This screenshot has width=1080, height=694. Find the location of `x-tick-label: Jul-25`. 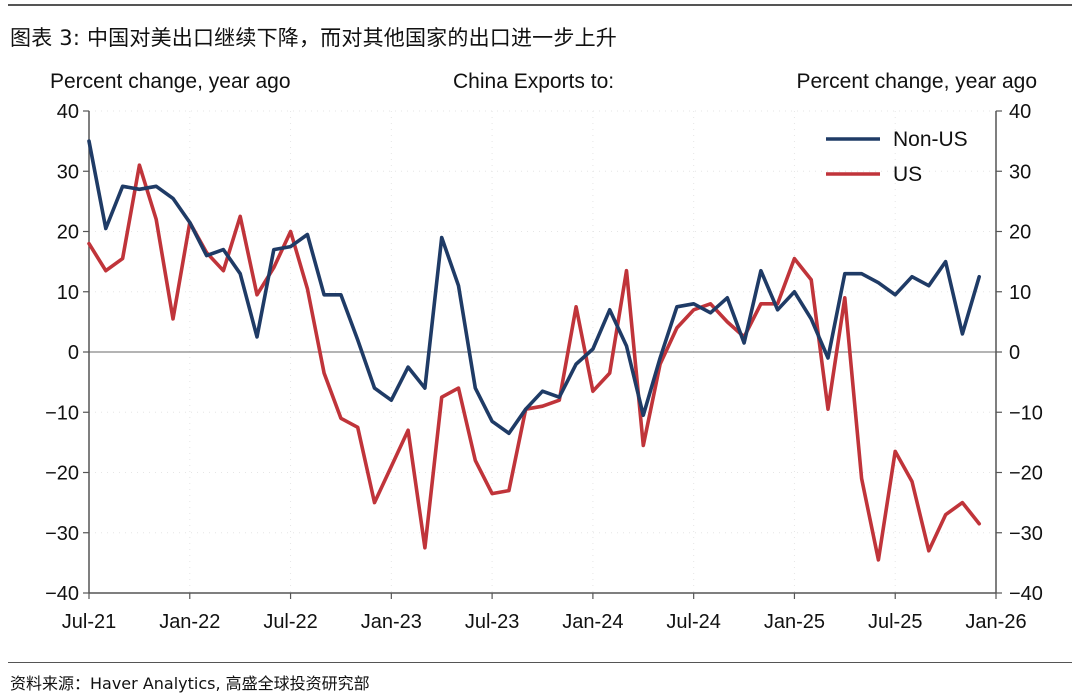

x-tick-label: Jul-25 is located at coordinates (895, 622).